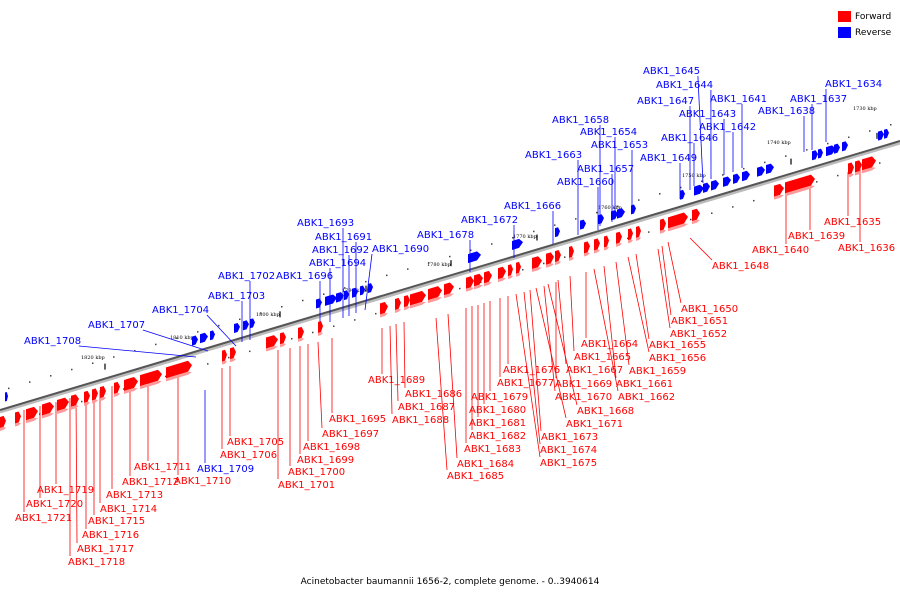 The width and height of the screenshot is (900, 600). Describe the element at coordinates (780, 250) in the screenshot. I see `gene-label: ABK1_1640` at that location.